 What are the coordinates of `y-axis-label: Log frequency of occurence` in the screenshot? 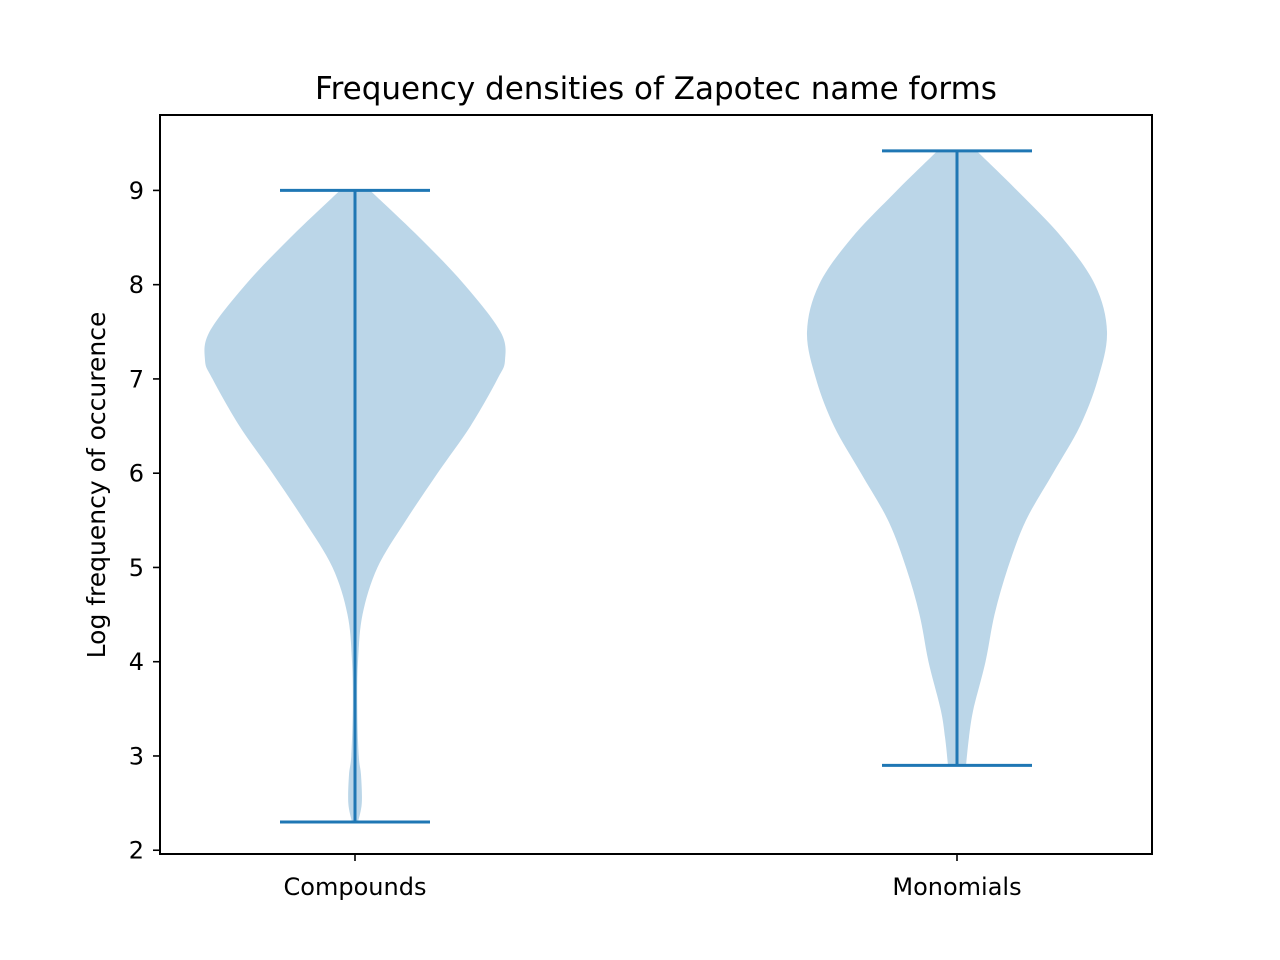 It's located at (96, 485).